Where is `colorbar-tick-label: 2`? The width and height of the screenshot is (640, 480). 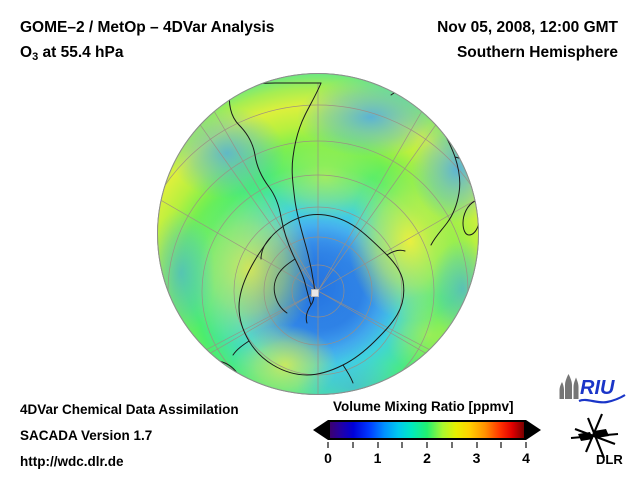 colorbar-tick-label: 2 is located at coordinates (427, 458).